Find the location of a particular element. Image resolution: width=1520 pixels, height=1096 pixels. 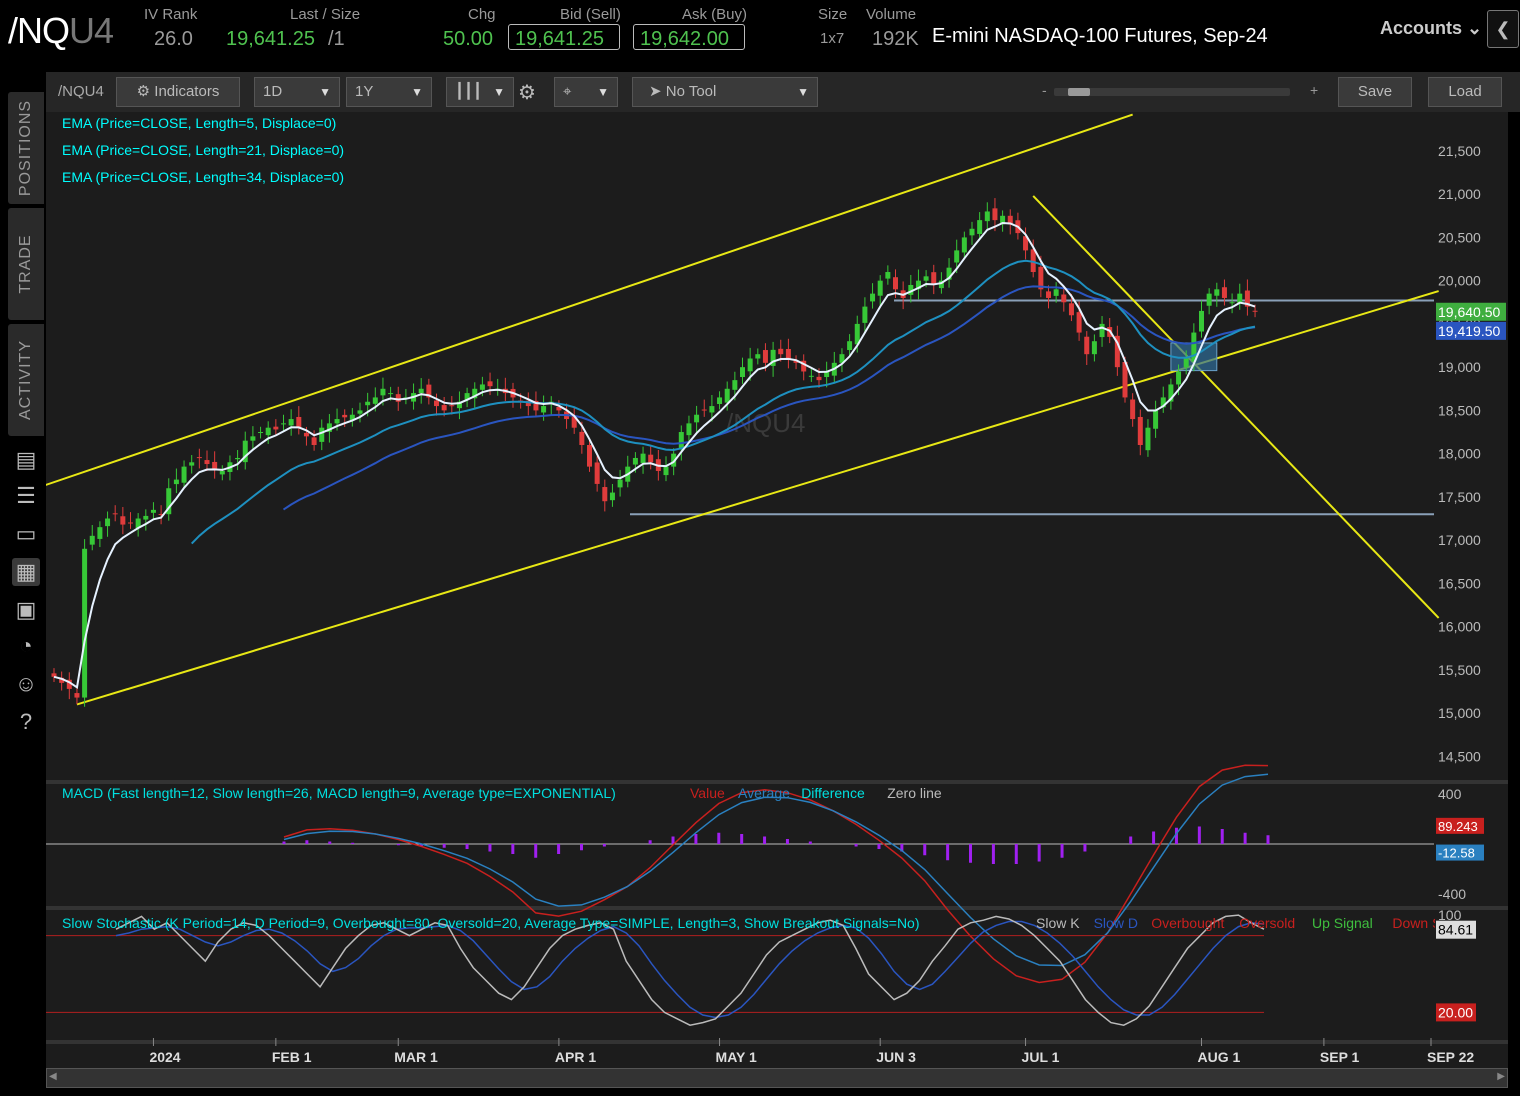

indicators-label: Indicators is located at coordinates (187, 91).